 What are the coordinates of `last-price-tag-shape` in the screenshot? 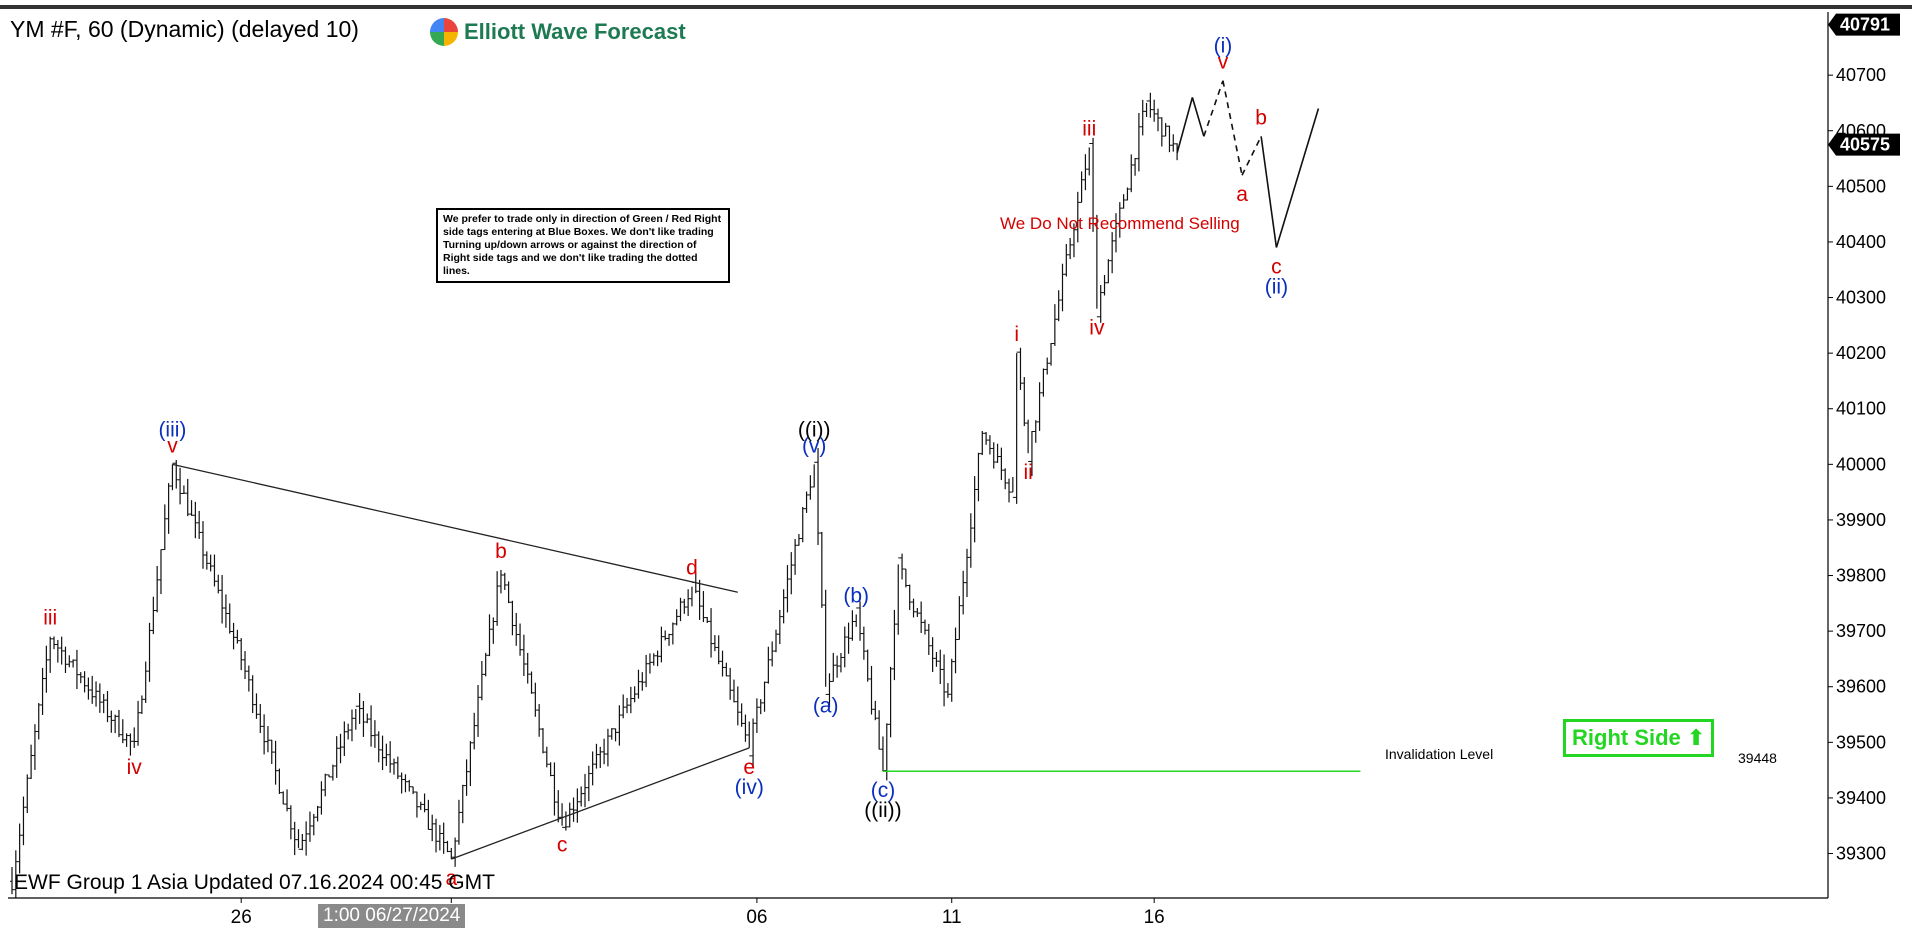 It's located at (1864, 144).